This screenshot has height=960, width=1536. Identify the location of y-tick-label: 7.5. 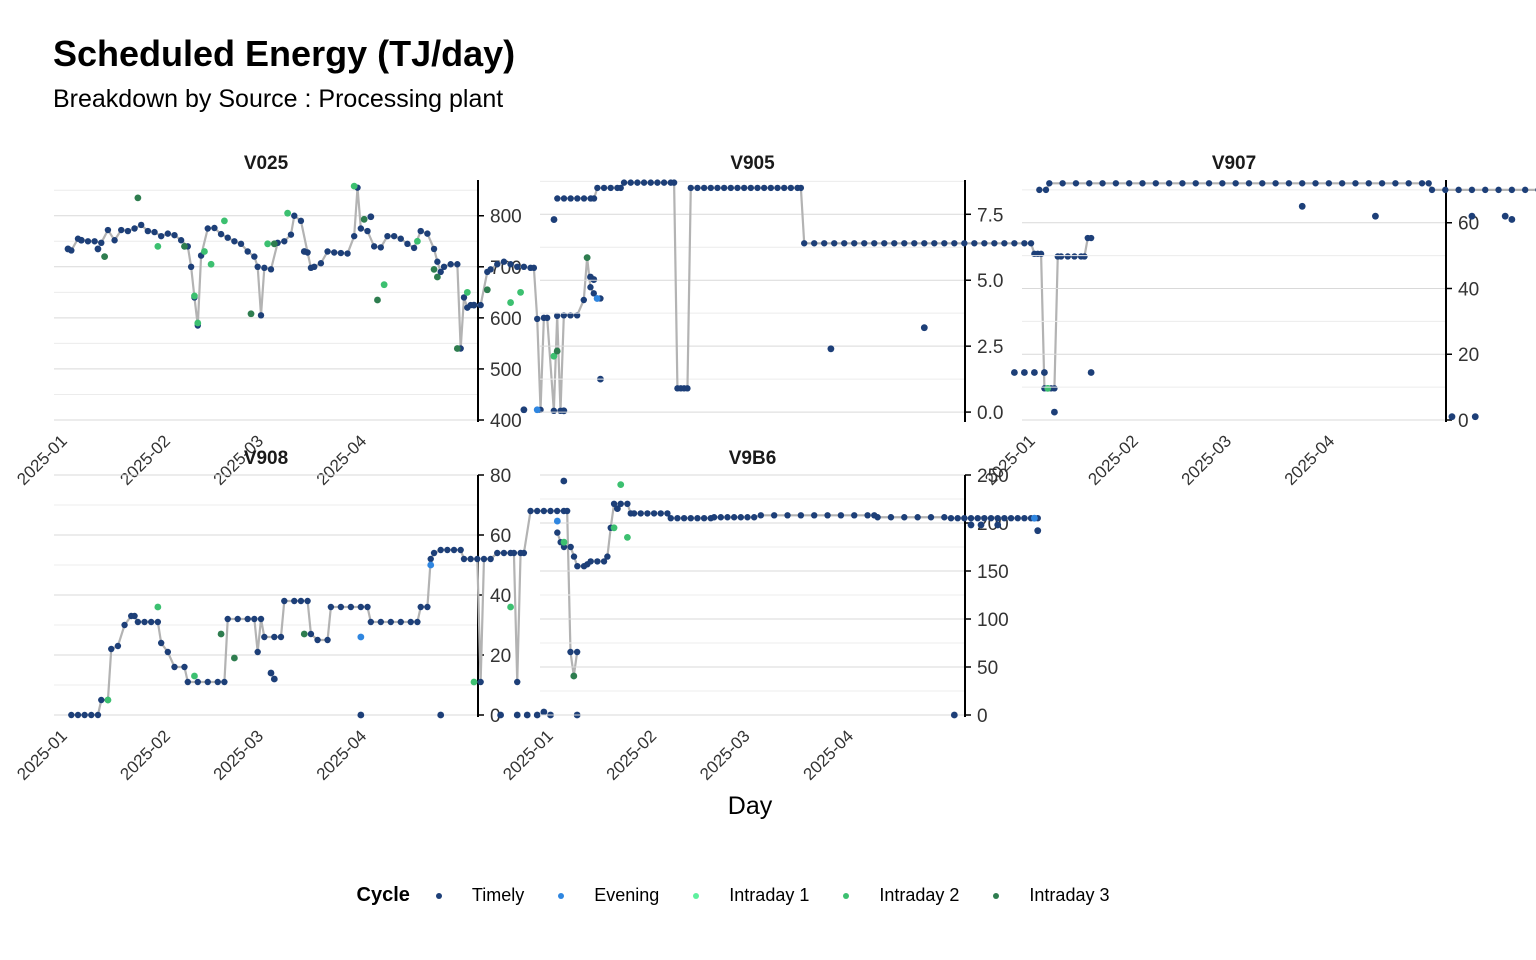
(990, 215).